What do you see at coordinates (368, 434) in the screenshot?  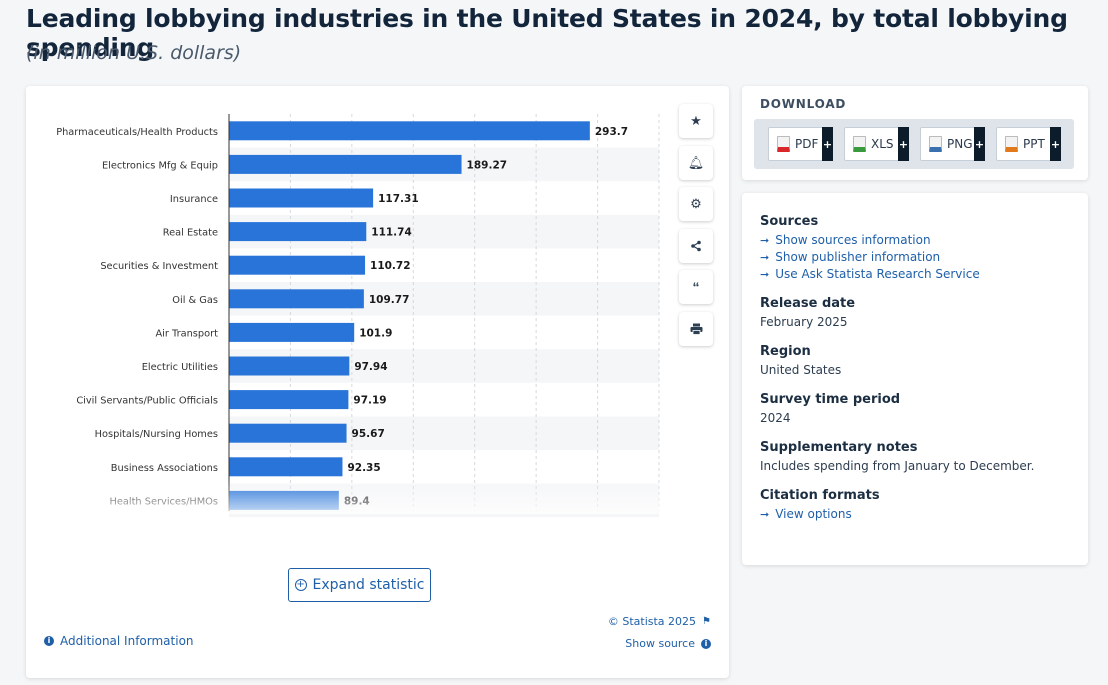 I see `data-label: 95.67` at bounding box center [368, 434].